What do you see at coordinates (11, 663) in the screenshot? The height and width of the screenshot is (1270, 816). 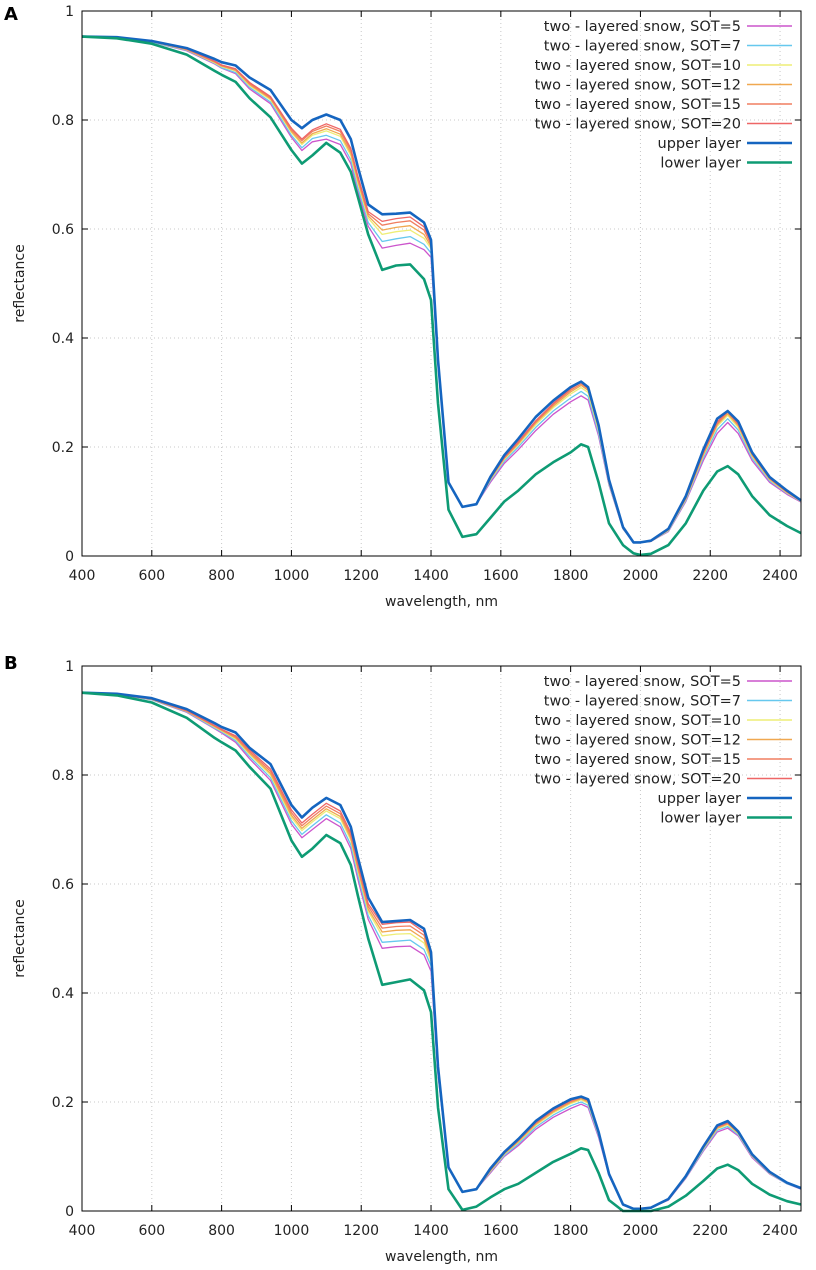 I see `panel-label-b: B` at bounding box center [11, 663].